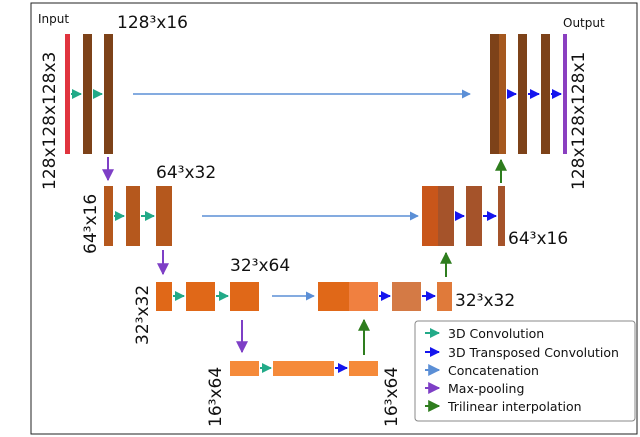 The image size is (640, 437). I want to click on input-label: Input, so click(54, 19).